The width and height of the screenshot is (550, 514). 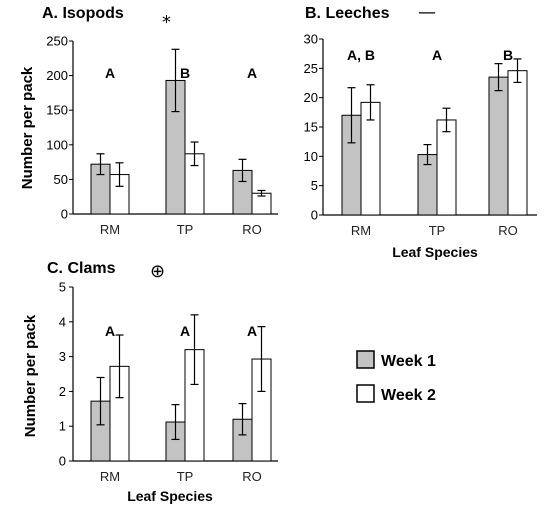 What do you see at coordinates (57, 144) in the screenshot?
I see `y-tick-label: 100` at bounding box center [57, 144].